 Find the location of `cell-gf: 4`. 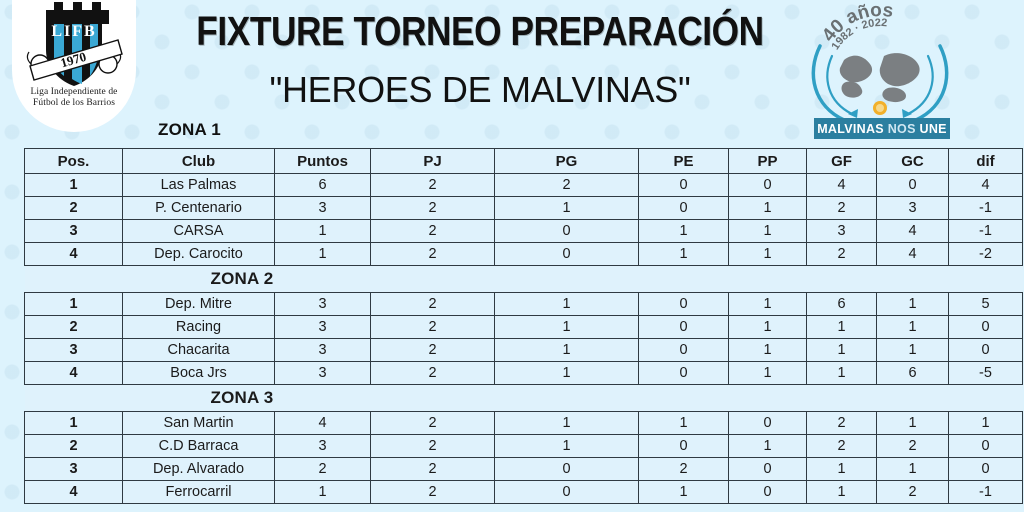

cell-gf: 4 is located at coordinates (841, 185).